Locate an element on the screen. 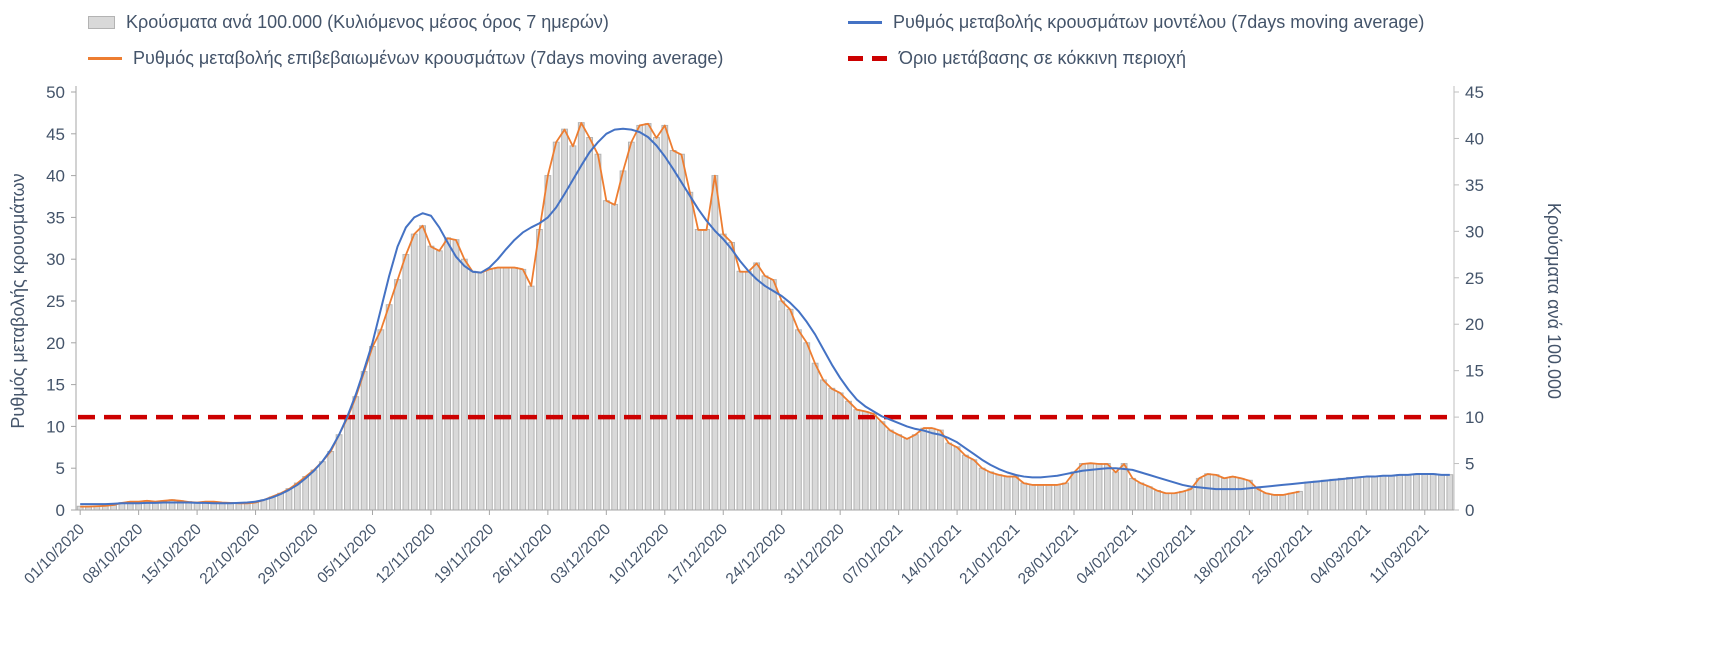 Image resolution: width=1712 pixels, height=661 pixels. x-tick-label: 03/12/2020 is located at coordinates (580, 554).